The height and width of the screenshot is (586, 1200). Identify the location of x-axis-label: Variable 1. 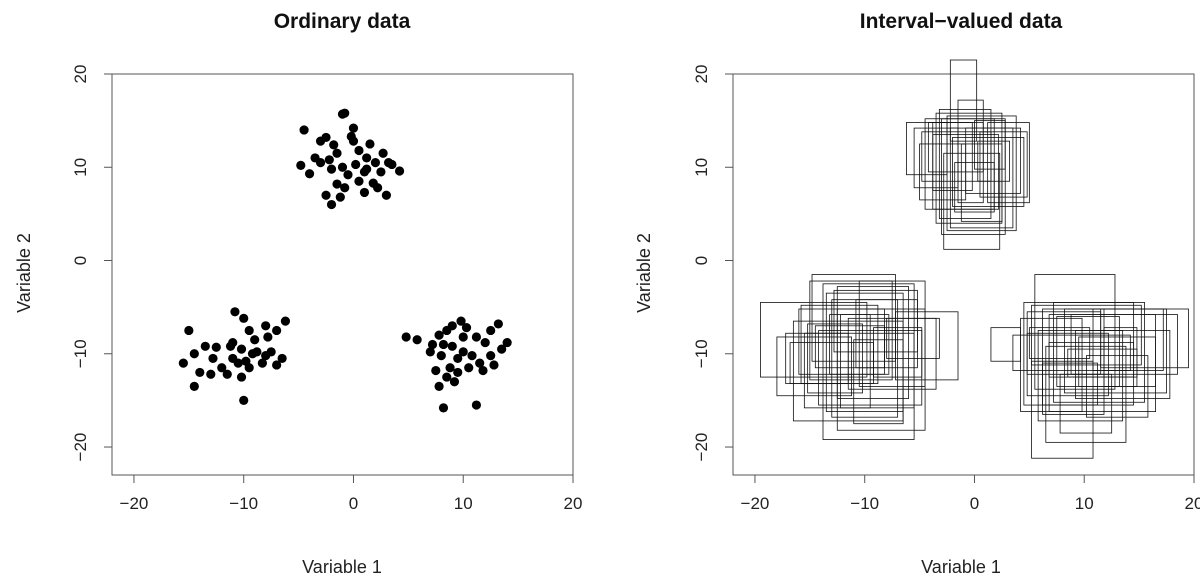
(961, 567).